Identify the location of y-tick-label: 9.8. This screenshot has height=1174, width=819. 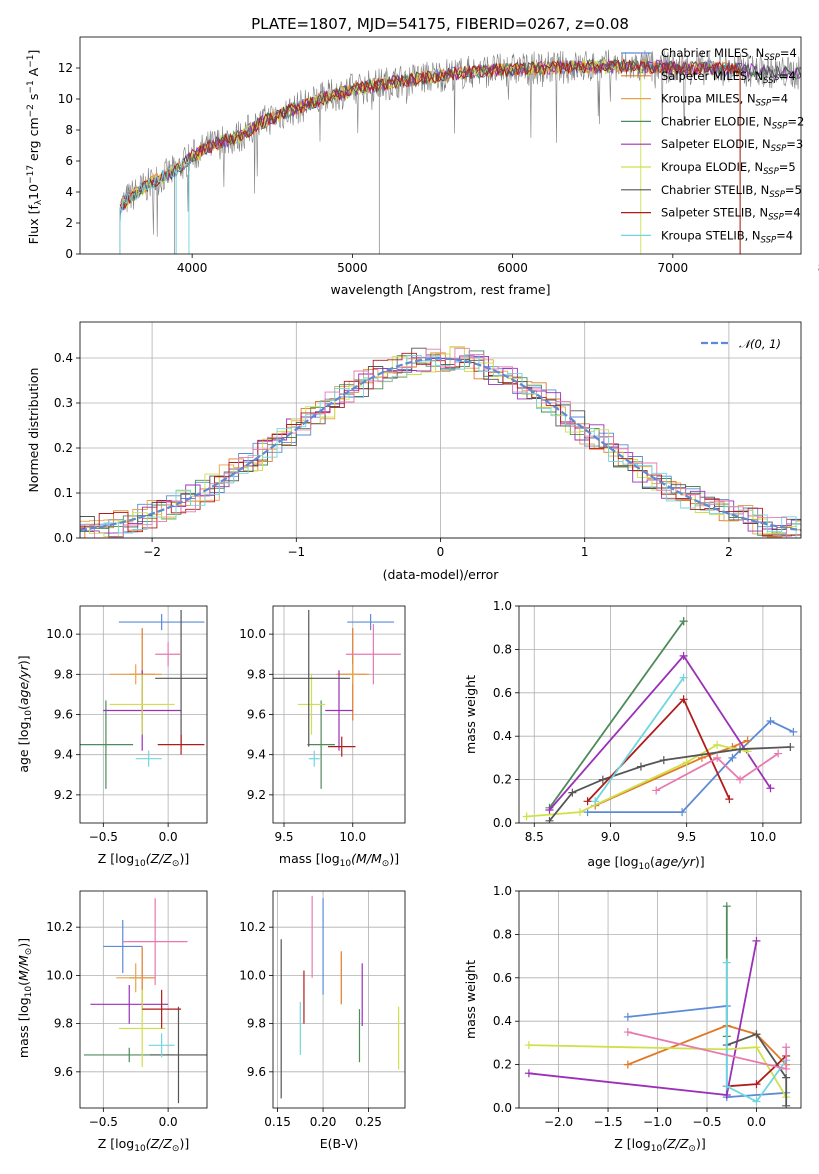
(63, 674).